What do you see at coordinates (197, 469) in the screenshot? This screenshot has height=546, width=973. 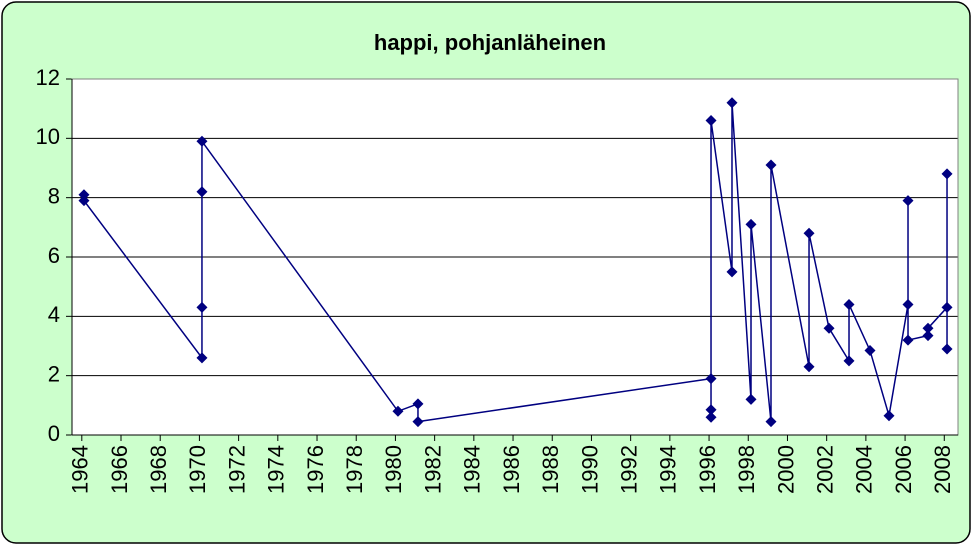 I see `x-tick-label: 1970` at bounding box center [197, 469].